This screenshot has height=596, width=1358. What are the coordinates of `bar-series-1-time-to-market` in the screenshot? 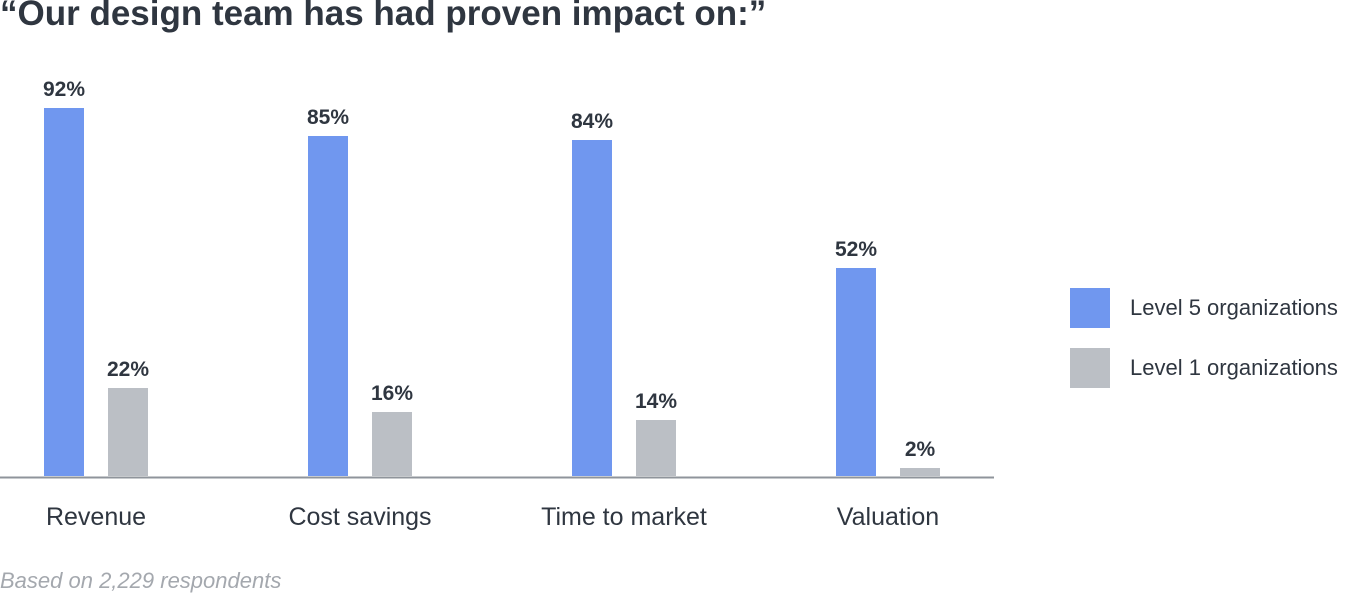 It's located at (592, 308).